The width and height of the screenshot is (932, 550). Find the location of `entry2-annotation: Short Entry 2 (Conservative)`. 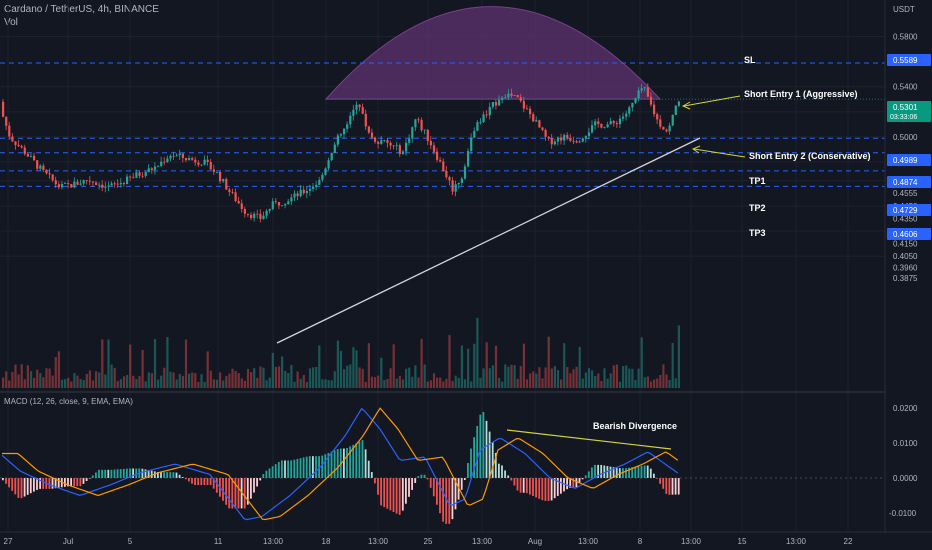

entry2-annotation: Short Entry 2 (Conservative) is located at coordinates (810, 156).